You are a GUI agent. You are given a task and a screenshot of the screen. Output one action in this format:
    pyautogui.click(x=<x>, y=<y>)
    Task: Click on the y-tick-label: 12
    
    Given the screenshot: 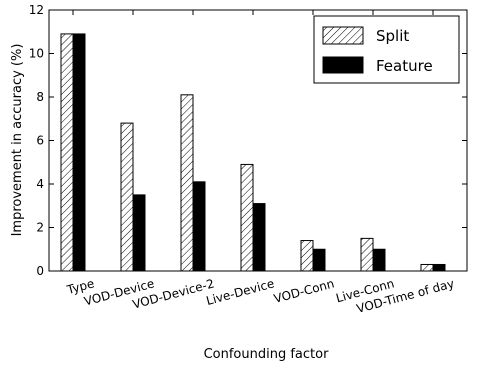 What is the action you would take?
    pyautogui.click(x=36, y=10)
    